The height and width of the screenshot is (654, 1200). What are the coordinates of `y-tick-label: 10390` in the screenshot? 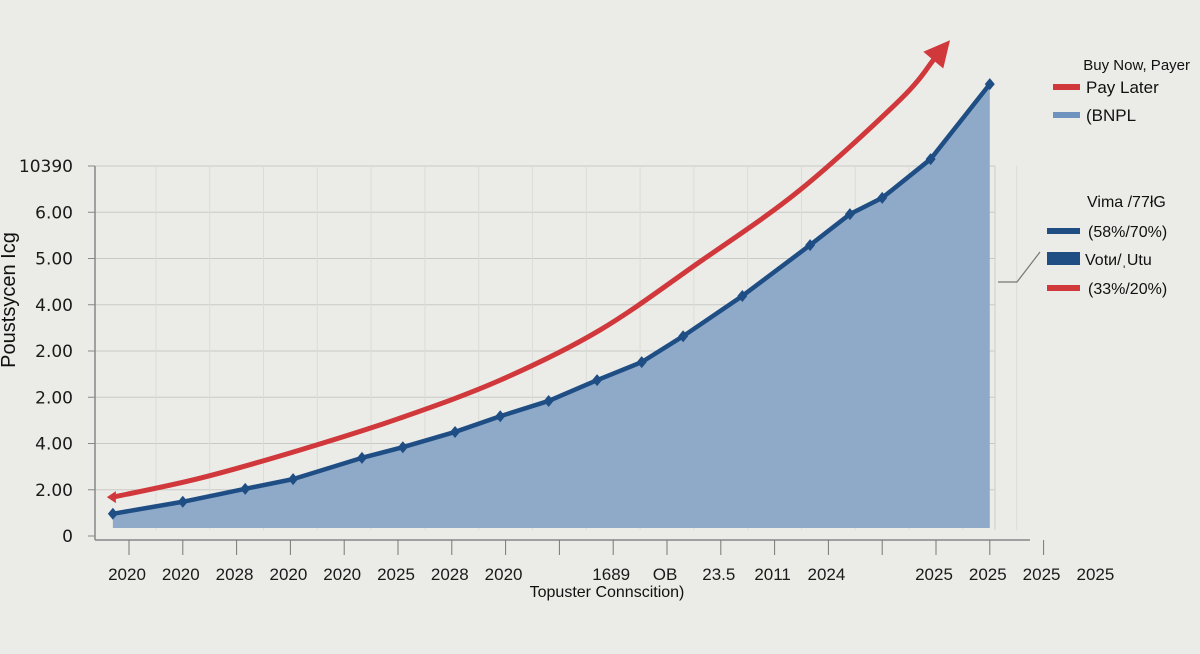 It's located at (46, 167).